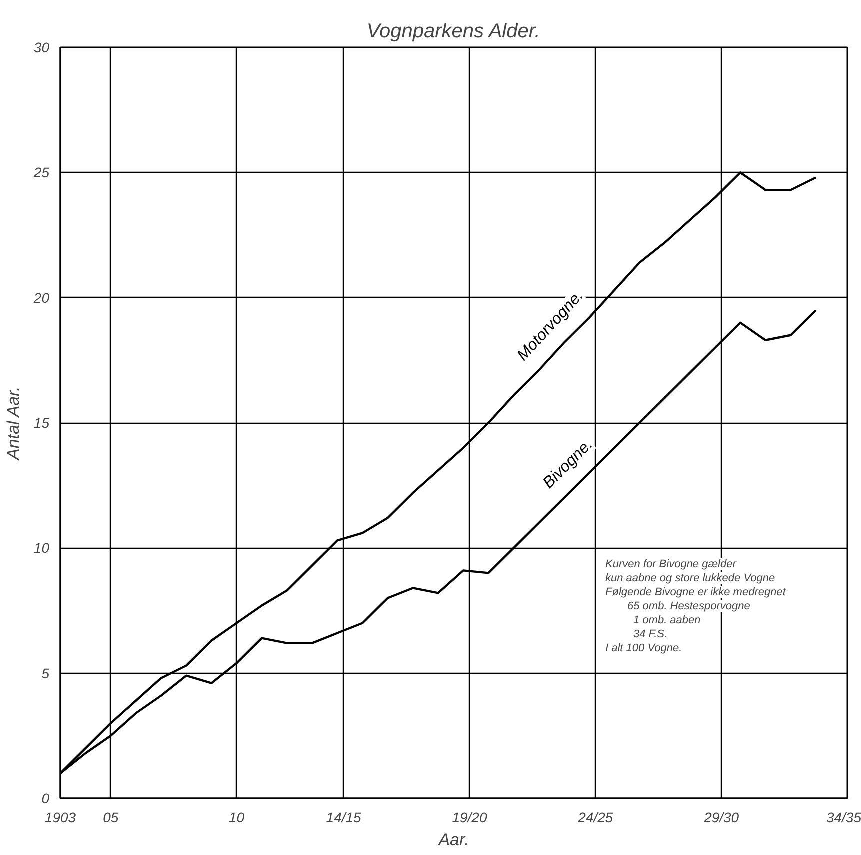  What do you see at coordinates (651, 634) in the screenshot?
I see `annotation: 34 F.S.` at bounding box center [651, 634].